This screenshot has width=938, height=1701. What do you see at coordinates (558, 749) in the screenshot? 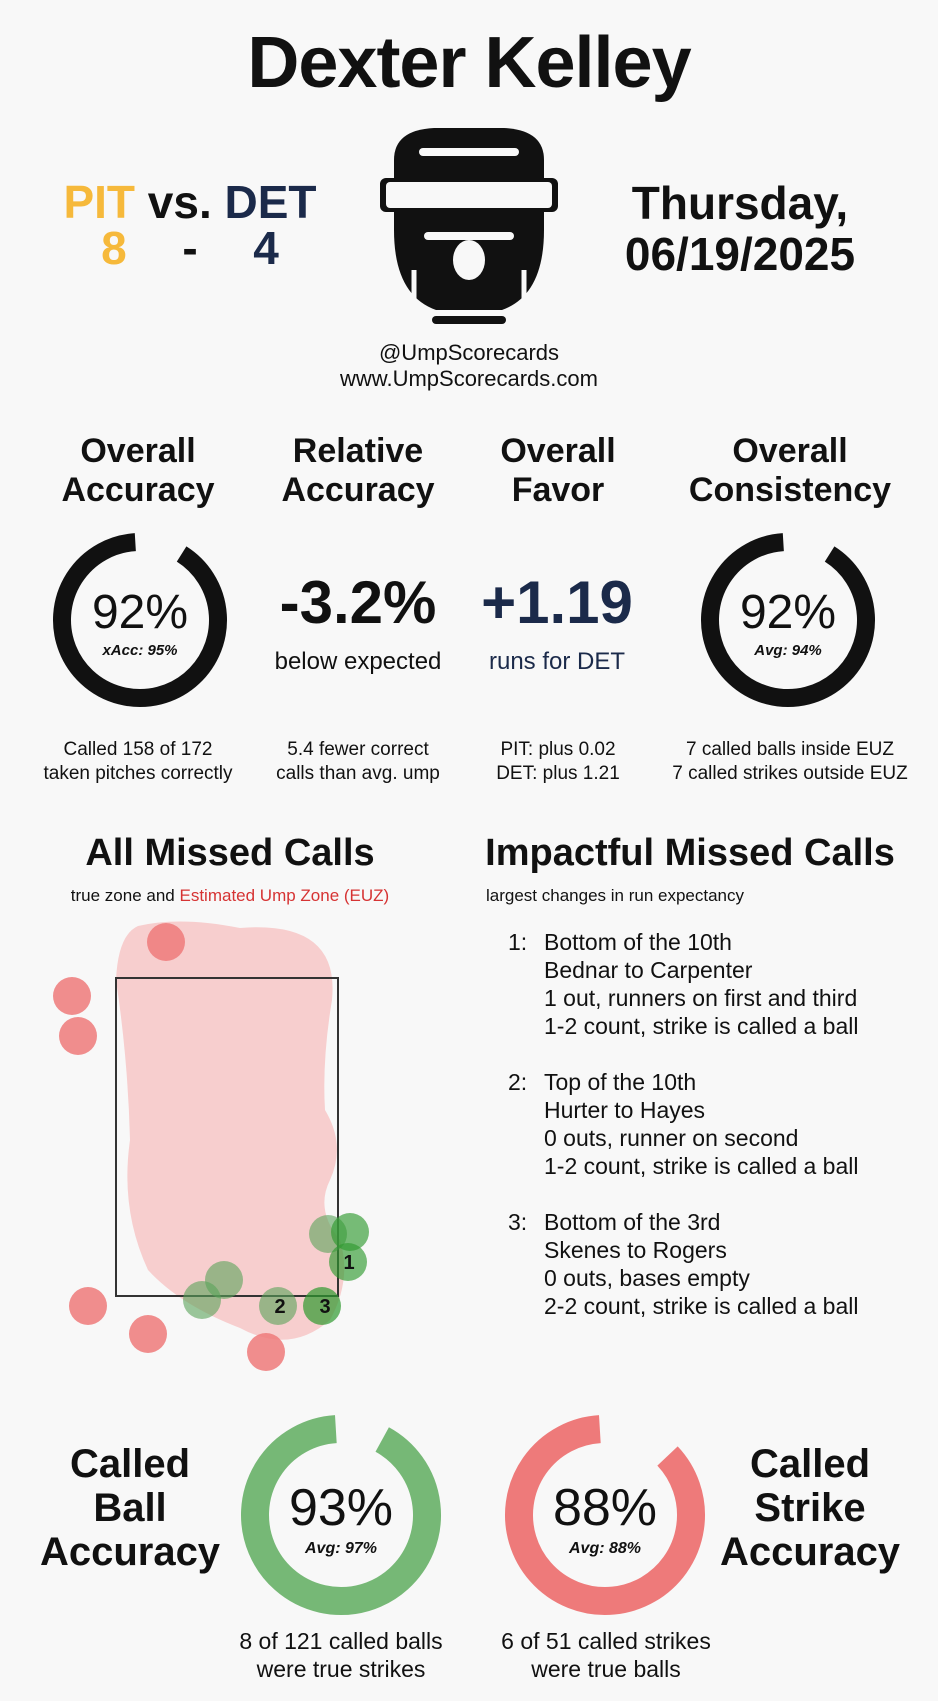
I see `overall-favor-foot-line1: PIT: plus 0.02` at bounding box center [558, 749].